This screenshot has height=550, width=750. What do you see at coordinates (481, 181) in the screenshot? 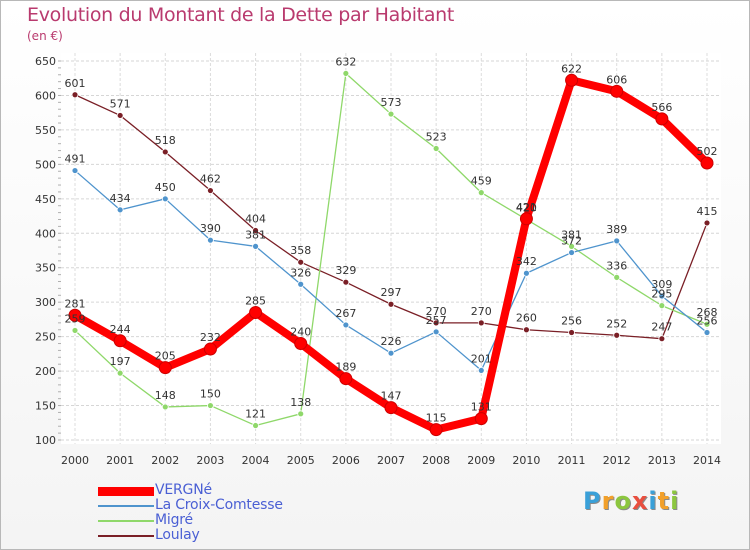
I see `data-label-migre: 459` at bounding box center [481, 181].